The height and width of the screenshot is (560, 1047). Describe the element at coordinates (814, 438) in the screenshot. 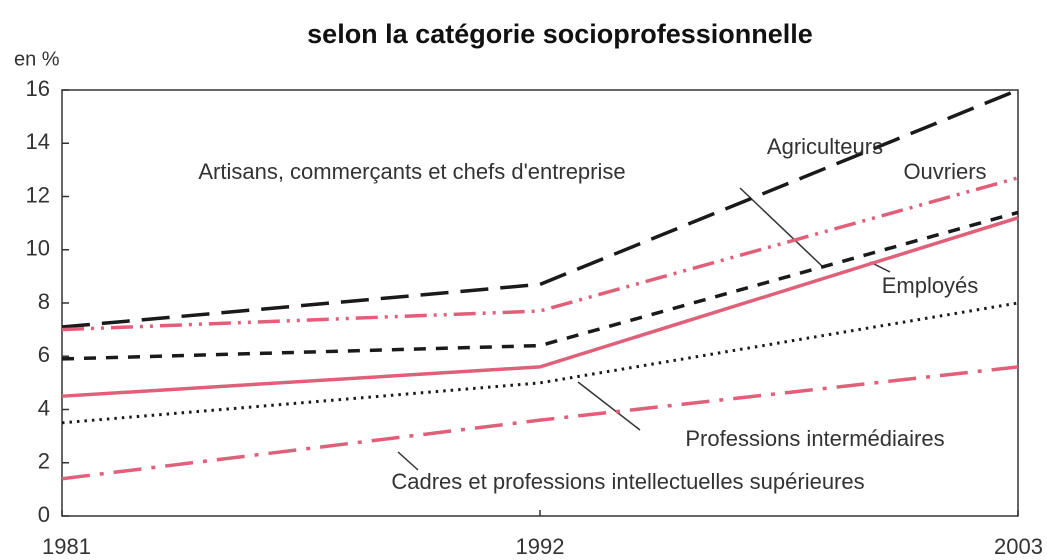

I see `series-label: Professions intermédiaires` at that location.